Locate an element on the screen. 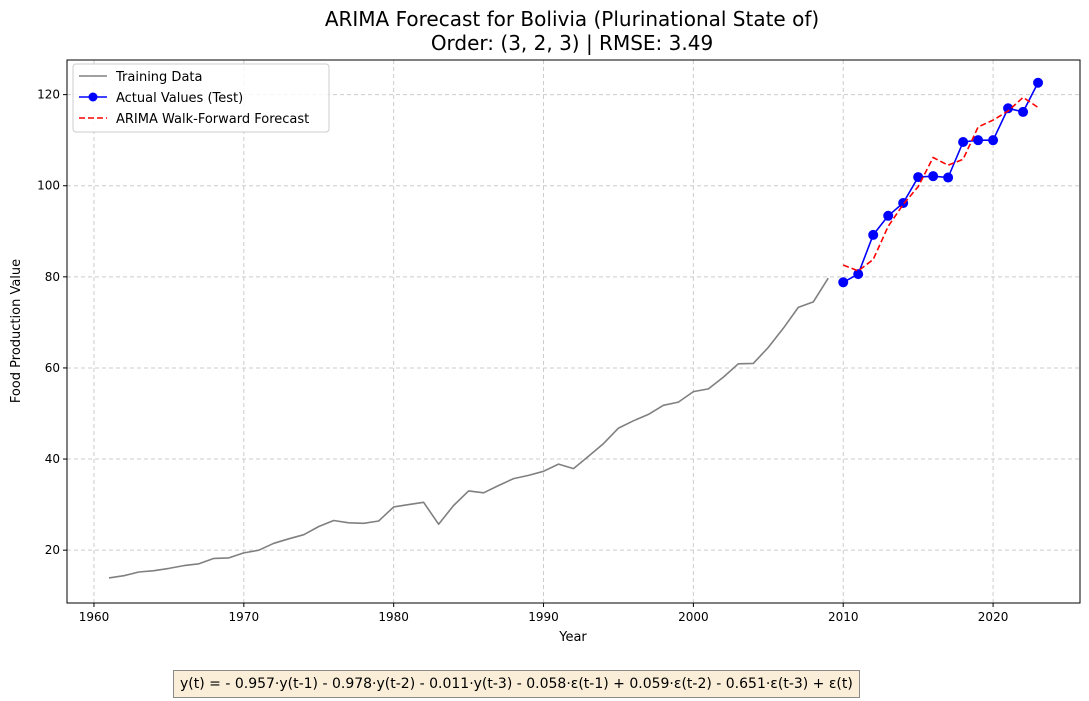  x-tick-label: 1970 is located at coordinates (244, 617).